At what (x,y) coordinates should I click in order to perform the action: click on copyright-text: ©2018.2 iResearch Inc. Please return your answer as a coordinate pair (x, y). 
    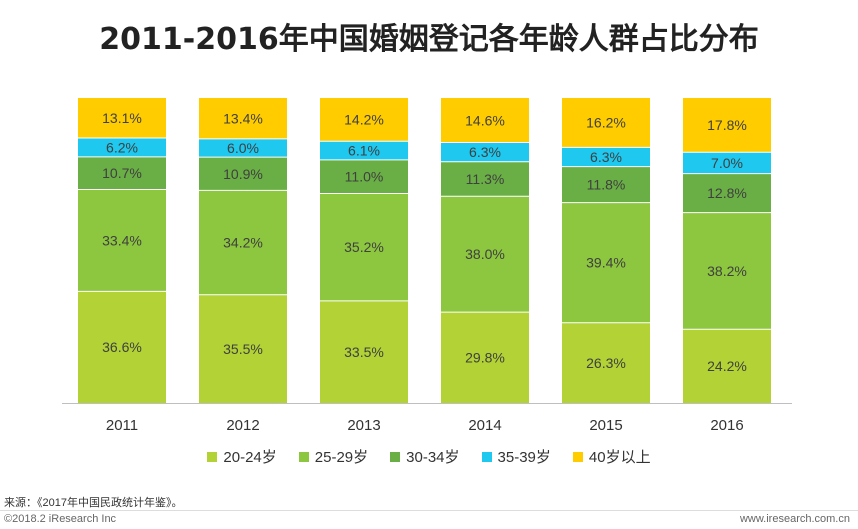
    Looking at the image, I should click on (60, 519).